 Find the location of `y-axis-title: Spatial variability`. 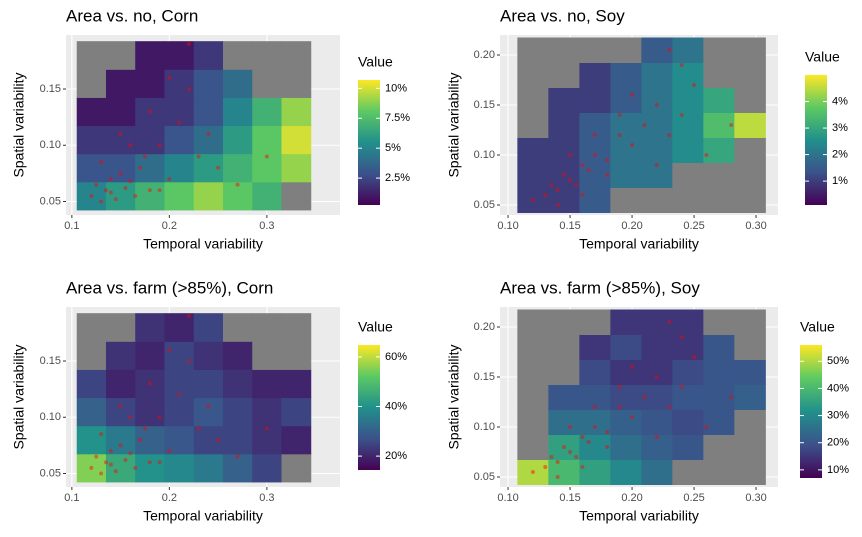

y-axis-title: Spatial variability is located at coordinates (19, 396).